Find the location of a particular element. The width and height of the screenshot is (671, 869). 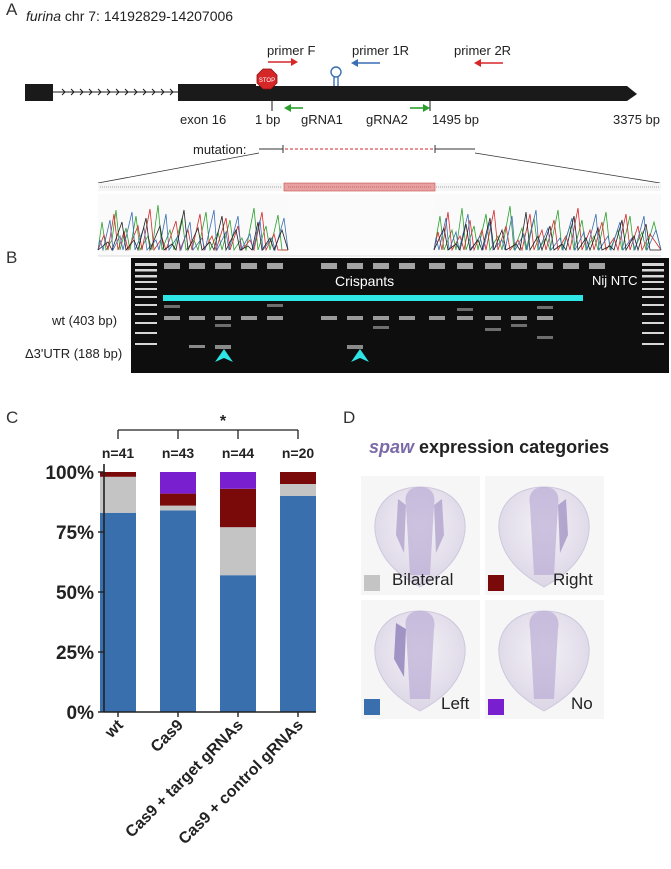

bp-end-label: 3375 bp is located at coordinates (636, 119).